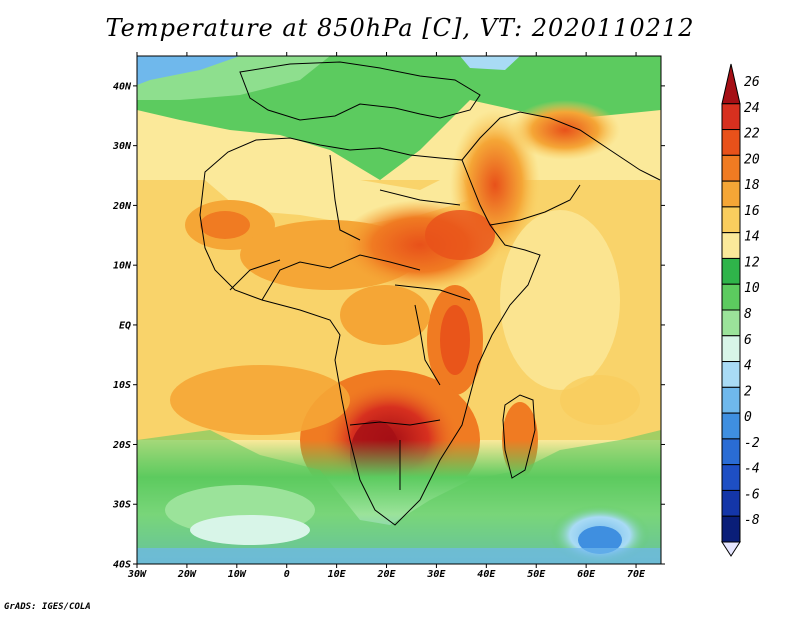 This screenshot has width=800, height=618. I want to click on lat-label-30S: 30S, so click(121, 505).